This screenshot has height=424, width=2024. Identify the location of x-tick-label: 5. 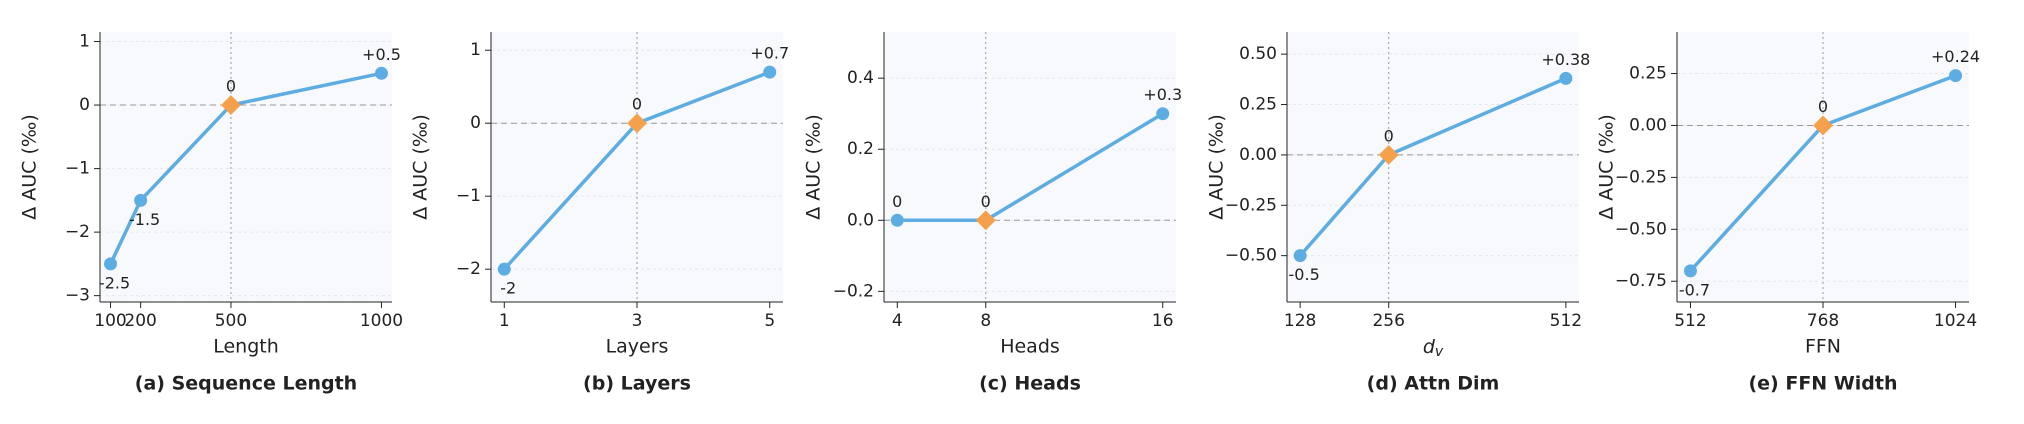
(769, 321).